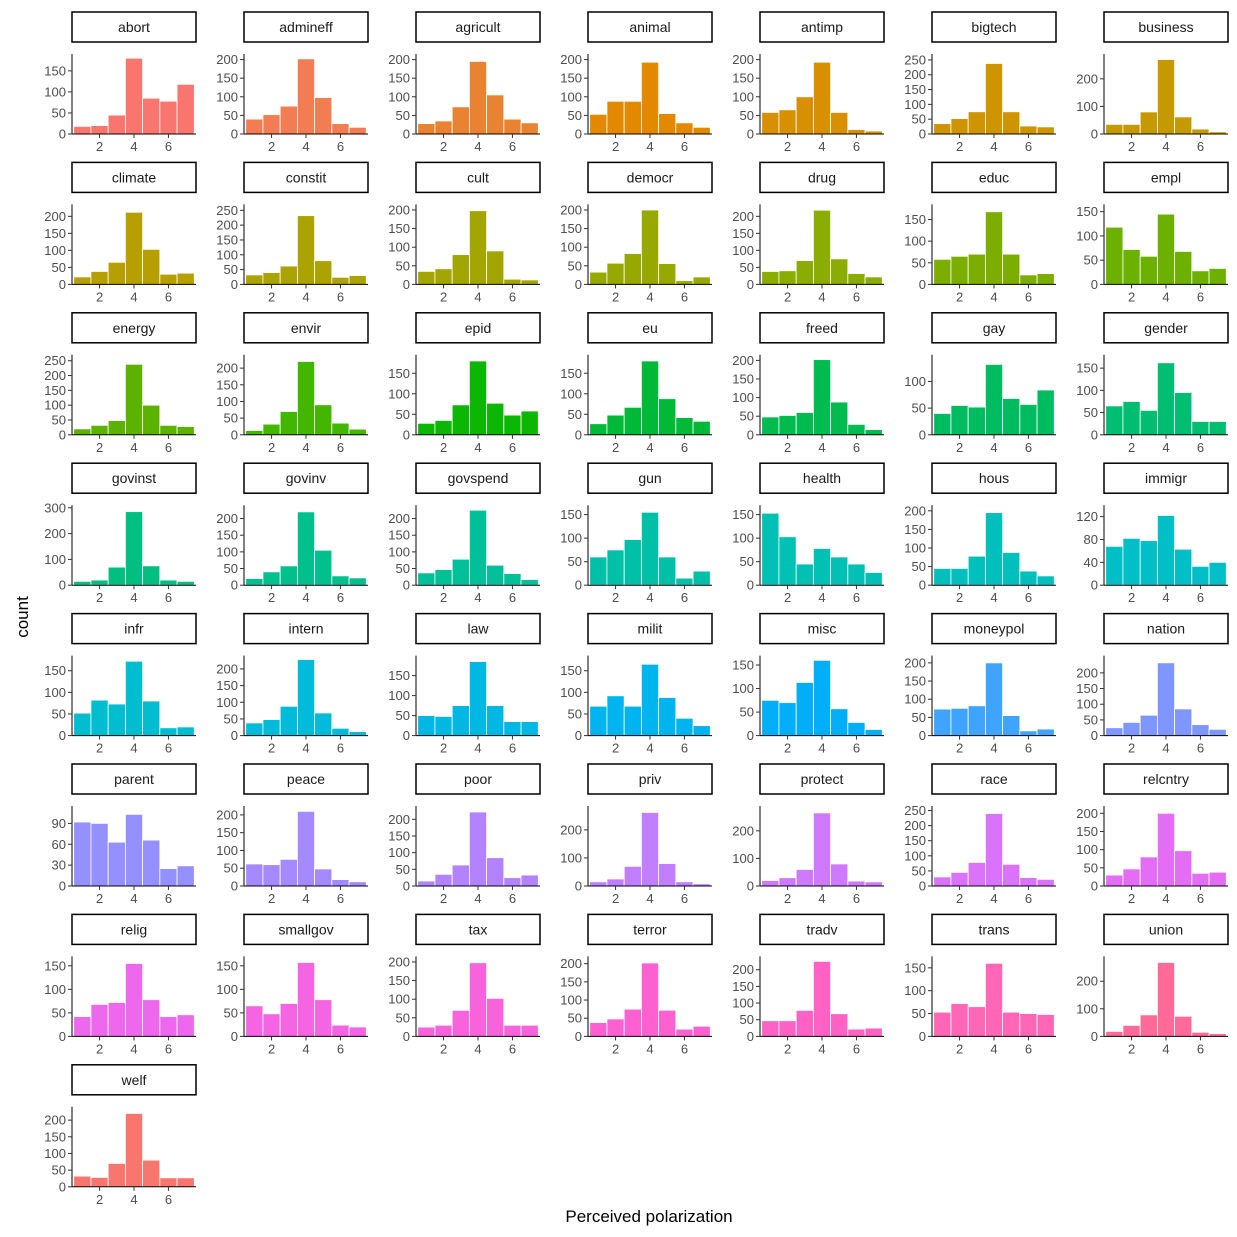 The height and width of the screenshot is (1237, 1237). Describe the element at coordinates (134, 177) in the screenshot. I see `facet-strip-label: climate` at that location.